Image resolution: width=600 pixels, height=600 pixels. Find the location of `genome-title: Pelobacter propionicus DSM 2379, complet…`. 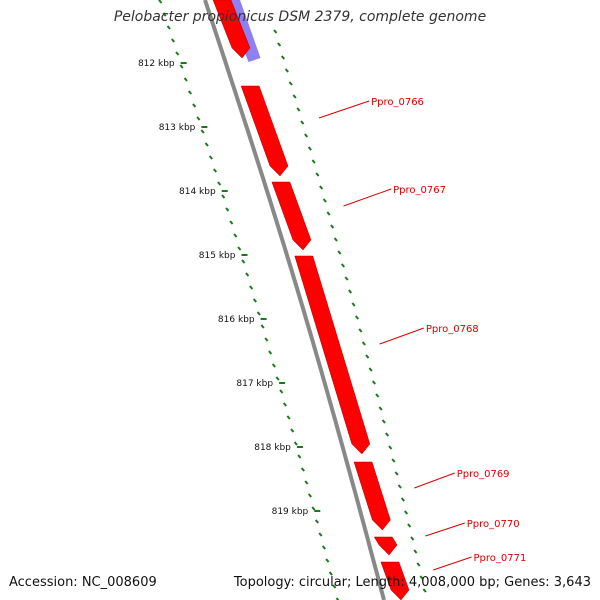

genome-title: Pelobacter propionicus DSM 2379, complet… is located at coordinates (300, 17).